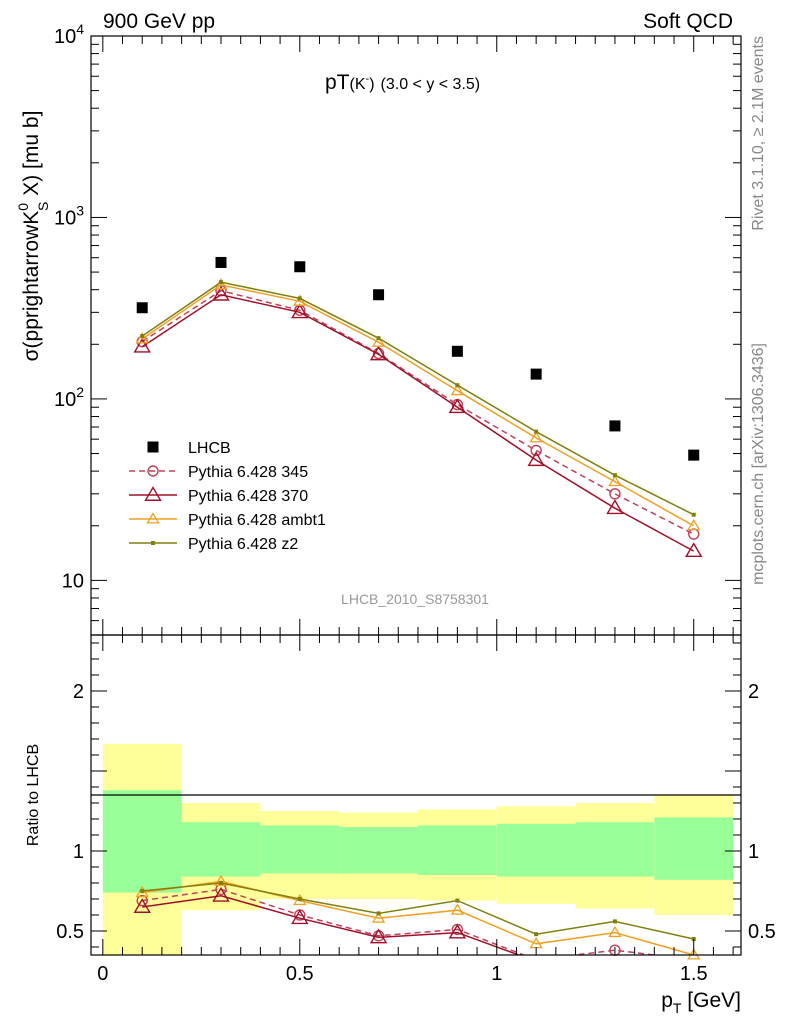  Describe the element at coordinates (358, 84) in the screenshot. I see `title-particle: (K` at that location.